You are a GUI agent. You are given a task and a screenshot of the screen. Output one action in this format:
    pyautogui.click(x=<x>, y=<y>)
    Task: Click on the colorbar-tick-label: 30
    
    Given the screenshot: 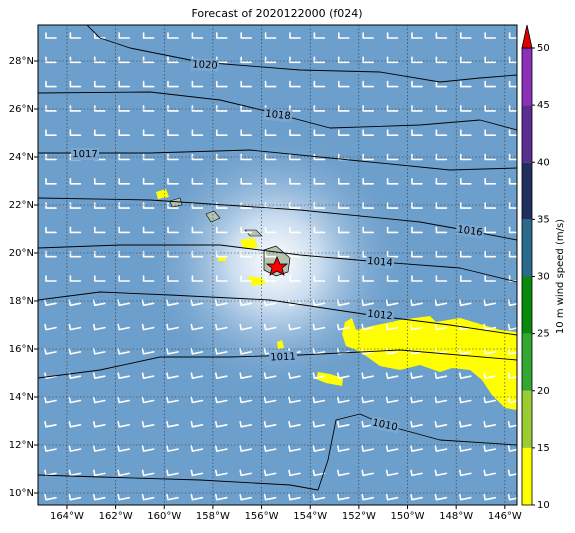 What is the action you would take?
    pyautogui.click(x=543, y=277)
    